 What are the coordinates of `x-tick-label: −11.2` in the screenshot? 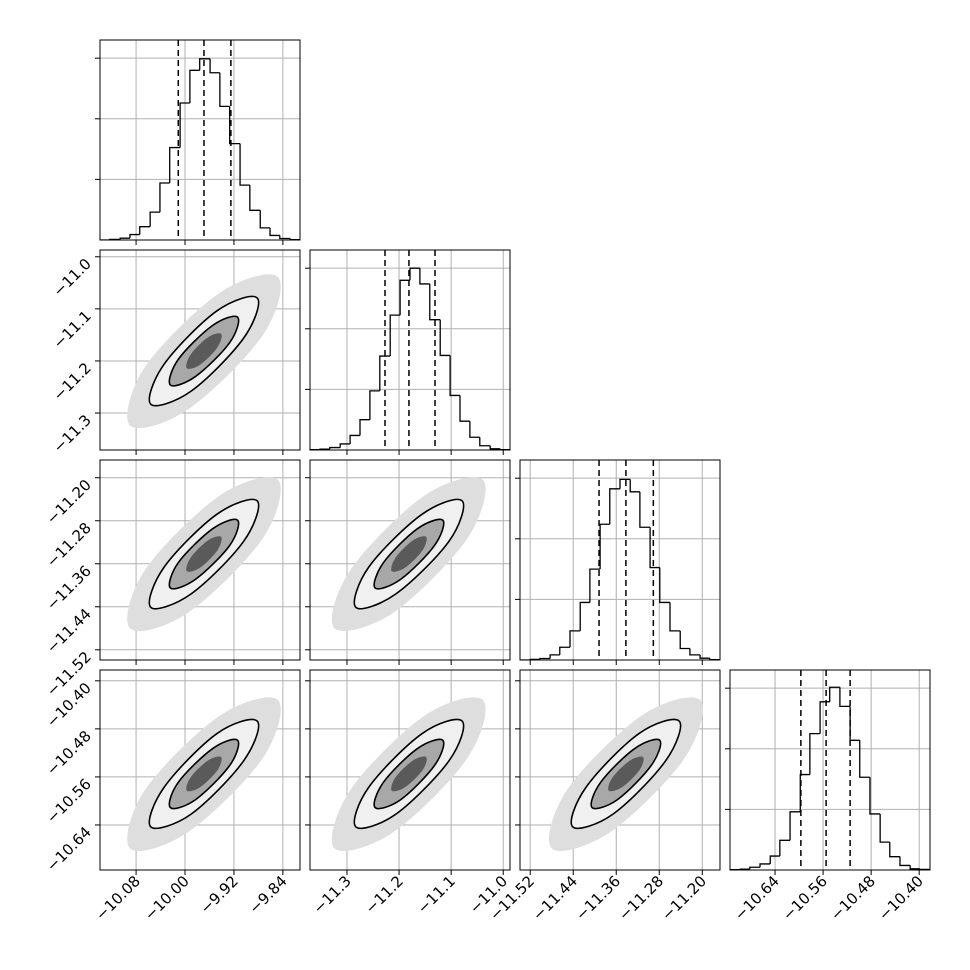 It's located at (384, 894).